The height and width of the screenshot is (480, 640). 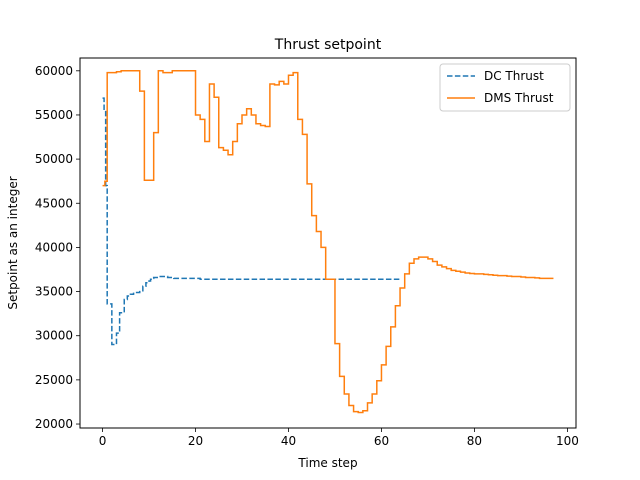 What do you see at coordinates (54, 115) in the screenshot?
I see `y-tick-label: 55000` at bounding box center [54, 115].